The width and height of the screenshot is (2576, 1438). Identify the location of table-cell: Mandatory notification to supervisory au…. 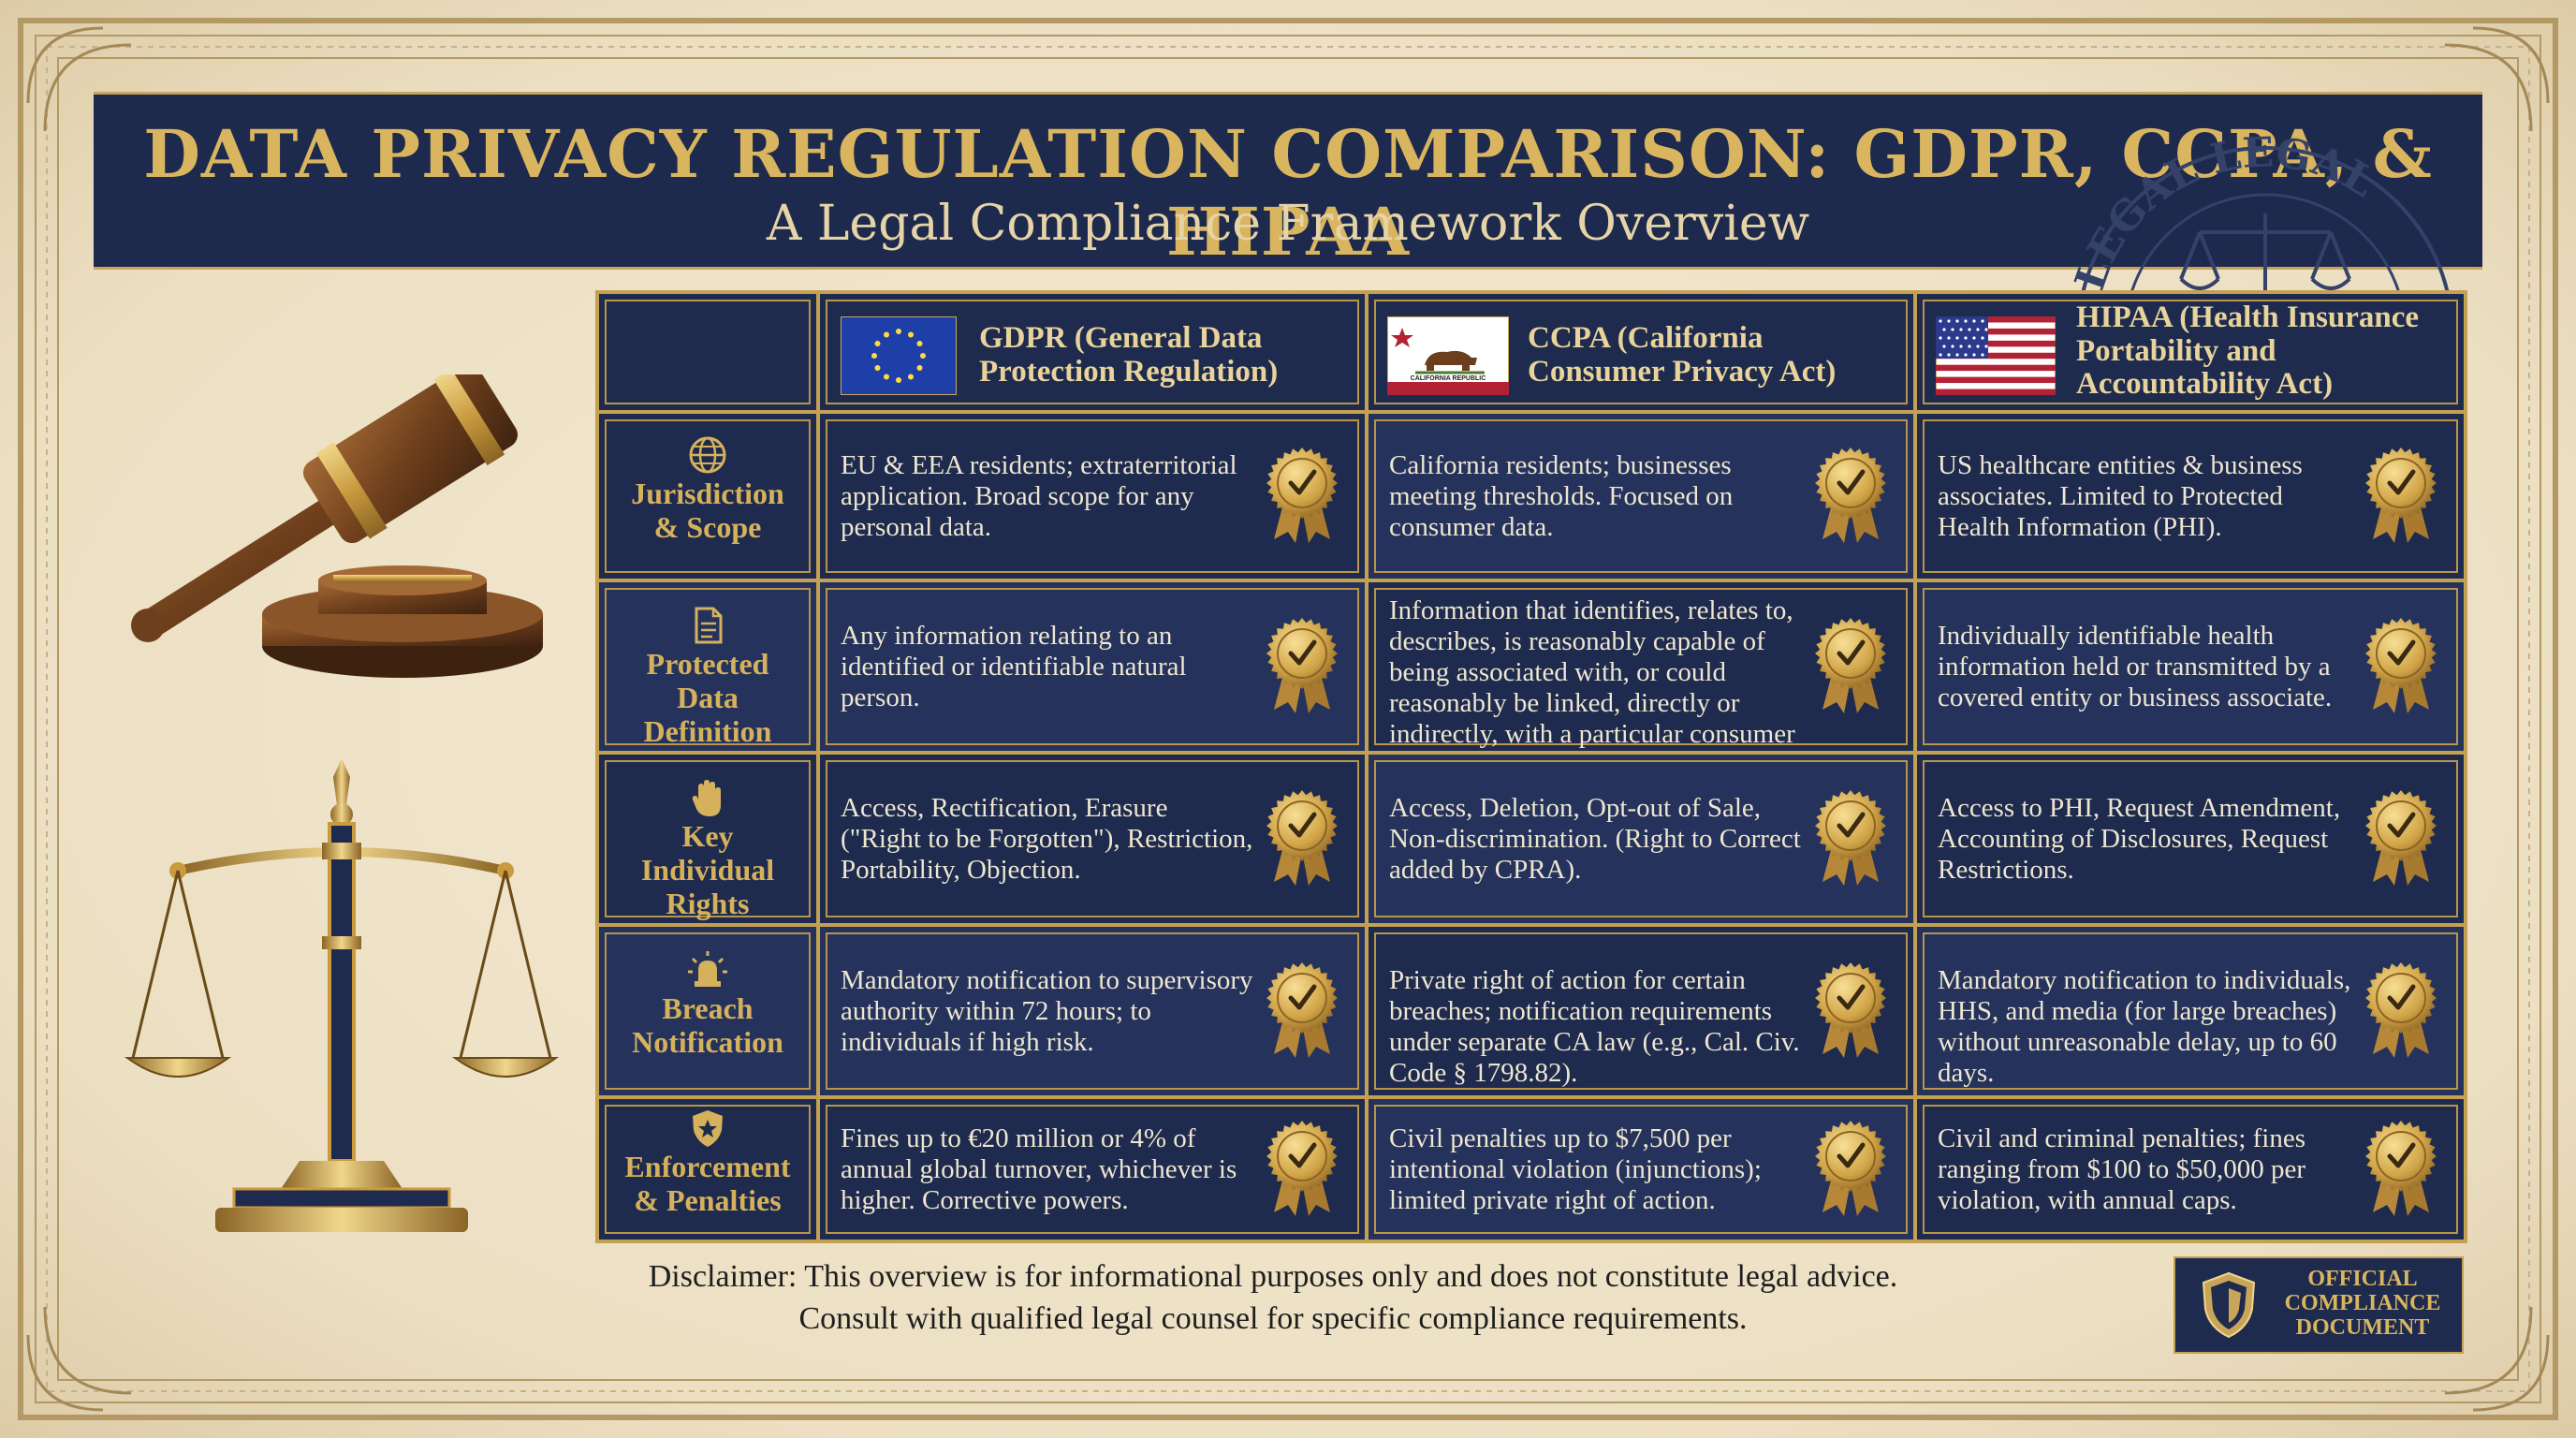
(1092, 1011).